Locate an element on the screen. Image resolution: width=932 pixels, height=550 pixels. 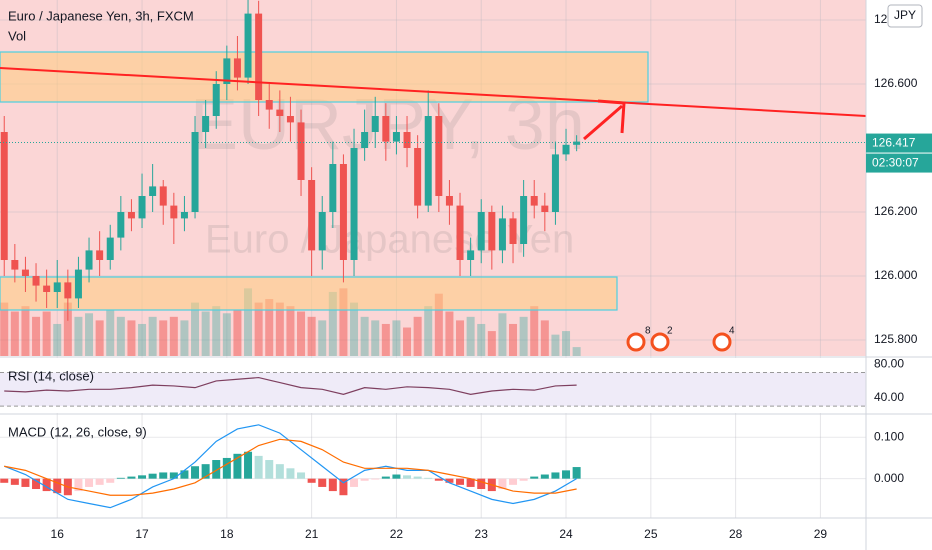
volume is located at coordinates (290, 322).